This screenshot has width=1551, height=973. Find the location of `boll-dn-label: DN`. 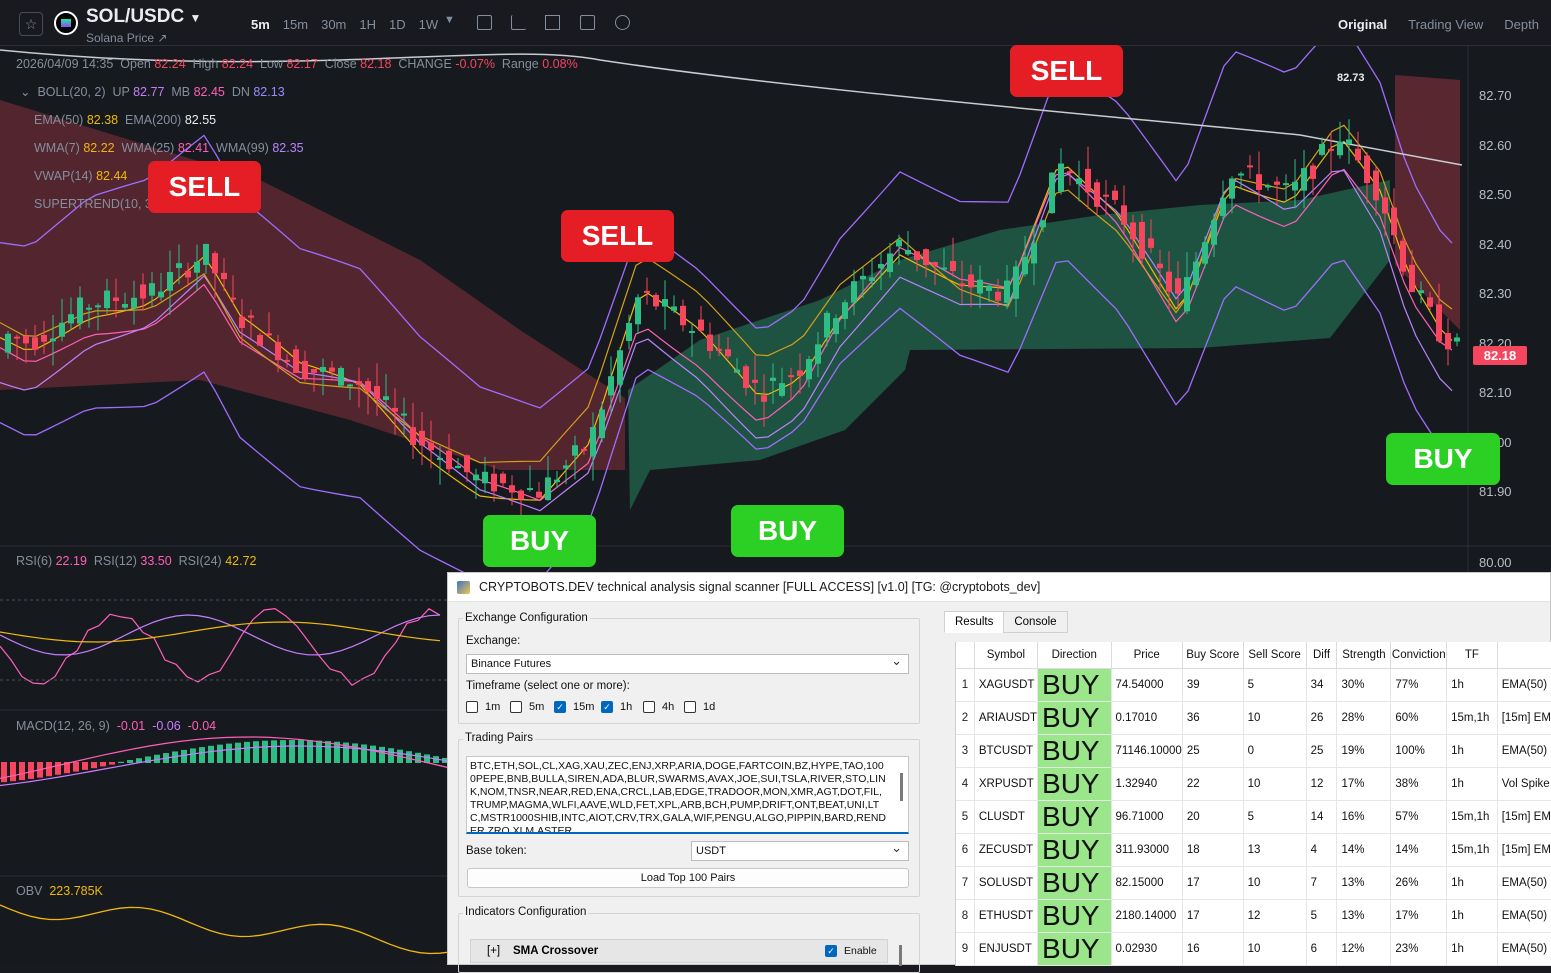

boll-dn-label: DN is located at coordinates (240, 92).